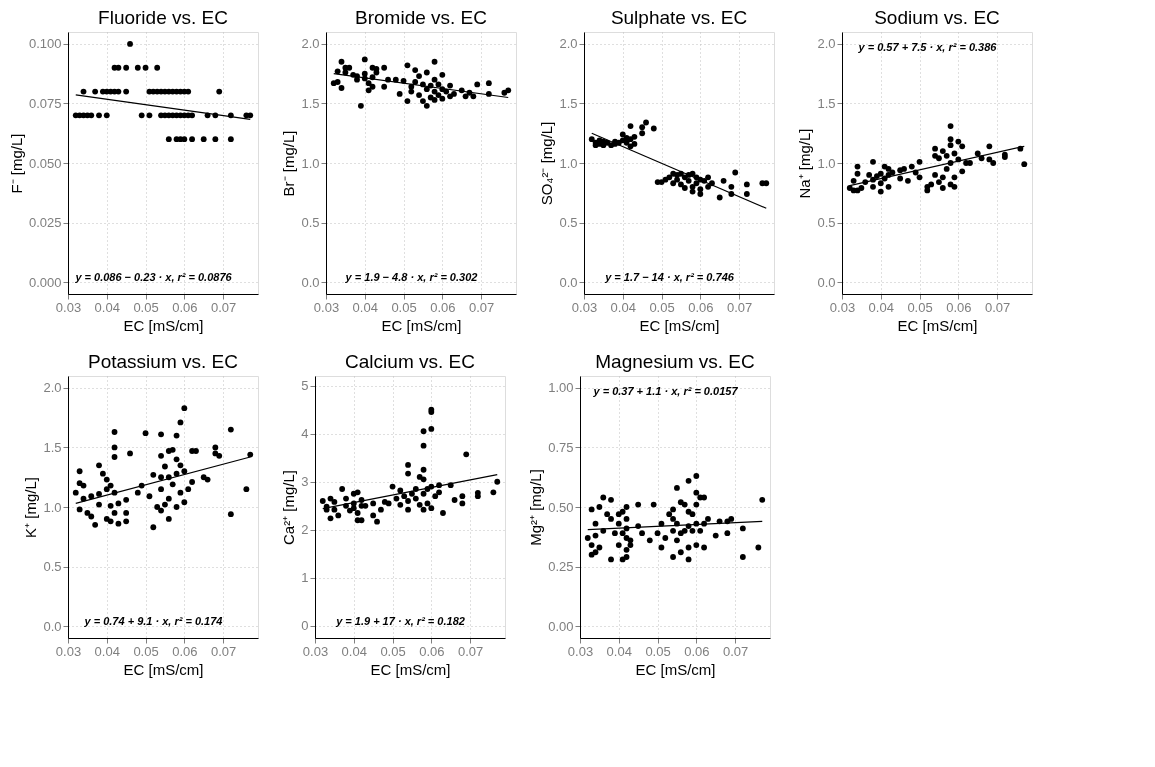 Image resolution: width=1155 pixels, height=767 pixels. I want to click on annotation: y = 0.57 + 7.5 · x, r² = 0.386, so click(927, 47).